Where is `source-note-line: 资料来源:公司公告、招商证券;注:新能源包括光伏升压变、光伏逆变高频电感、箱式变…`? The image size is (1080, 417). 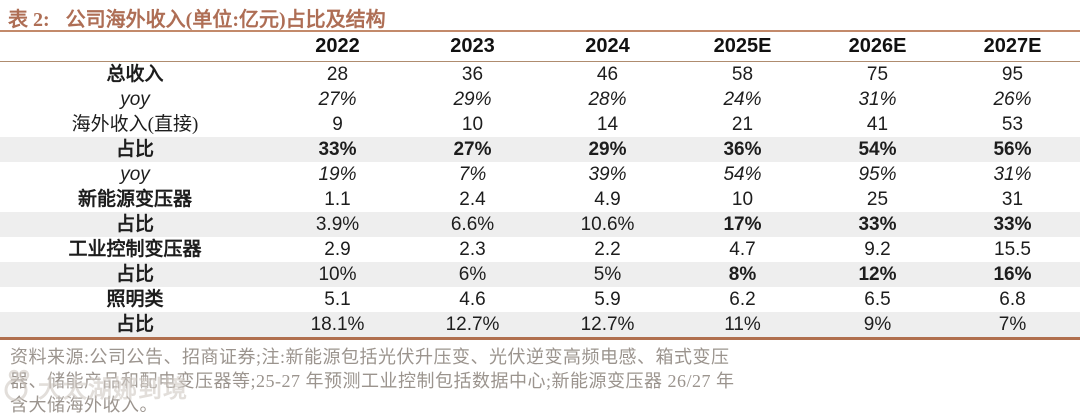
source-note-line: 资料来源:公司公告、招商证券;注:新能源包括光伏升压变、光伏逆变高频电感、箱式变… is located at coordinates (370, 357).